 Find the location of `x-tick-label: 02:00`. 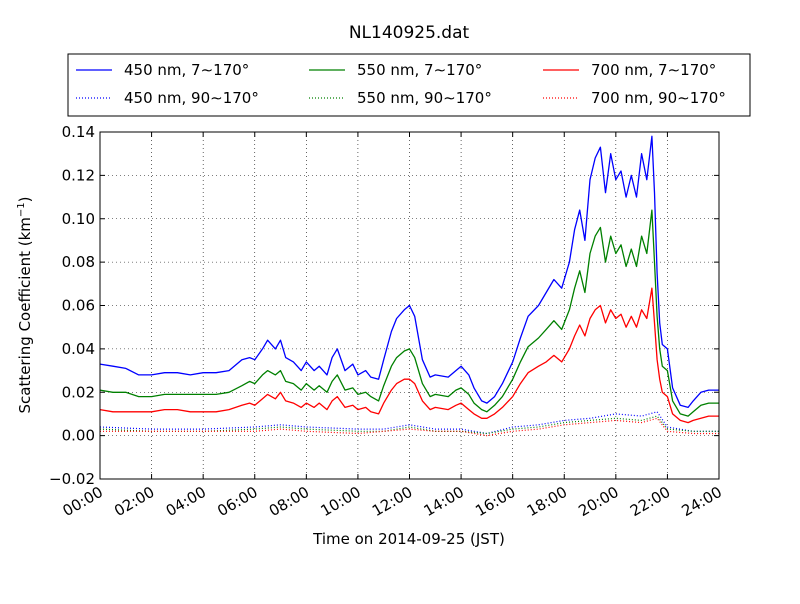

x-tick-label: 02:00 is located at coordinates (134, 501).